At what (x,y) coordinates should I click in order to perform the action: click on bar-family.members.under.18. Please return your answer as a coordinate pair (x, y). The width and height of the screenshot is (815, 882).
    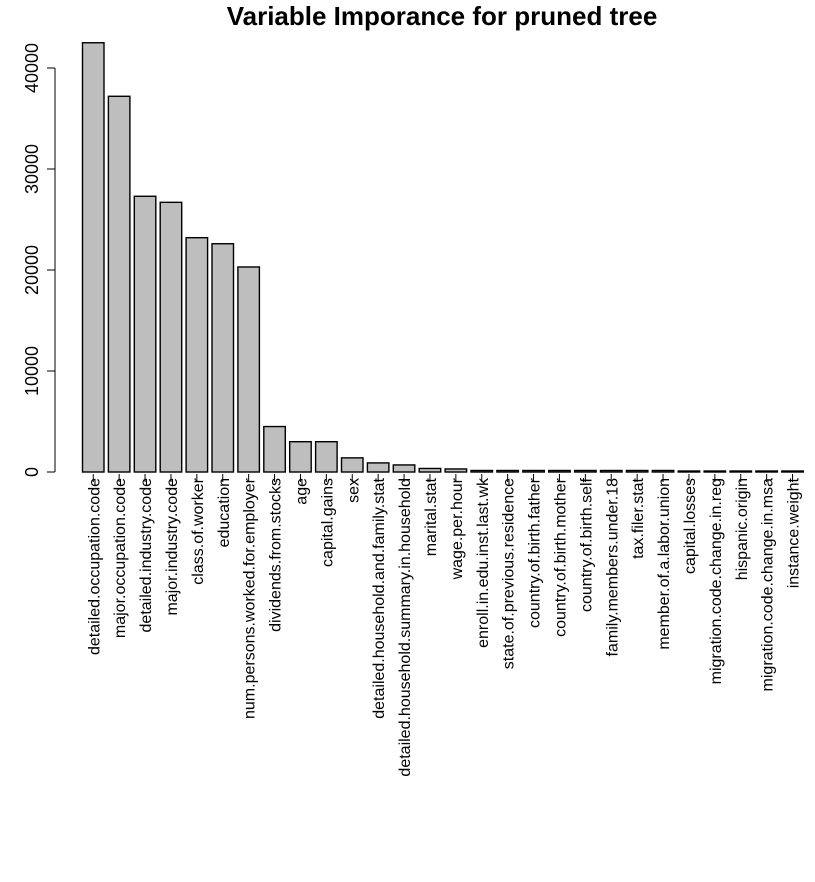
    Looking at the image, I should click on (611, 471).